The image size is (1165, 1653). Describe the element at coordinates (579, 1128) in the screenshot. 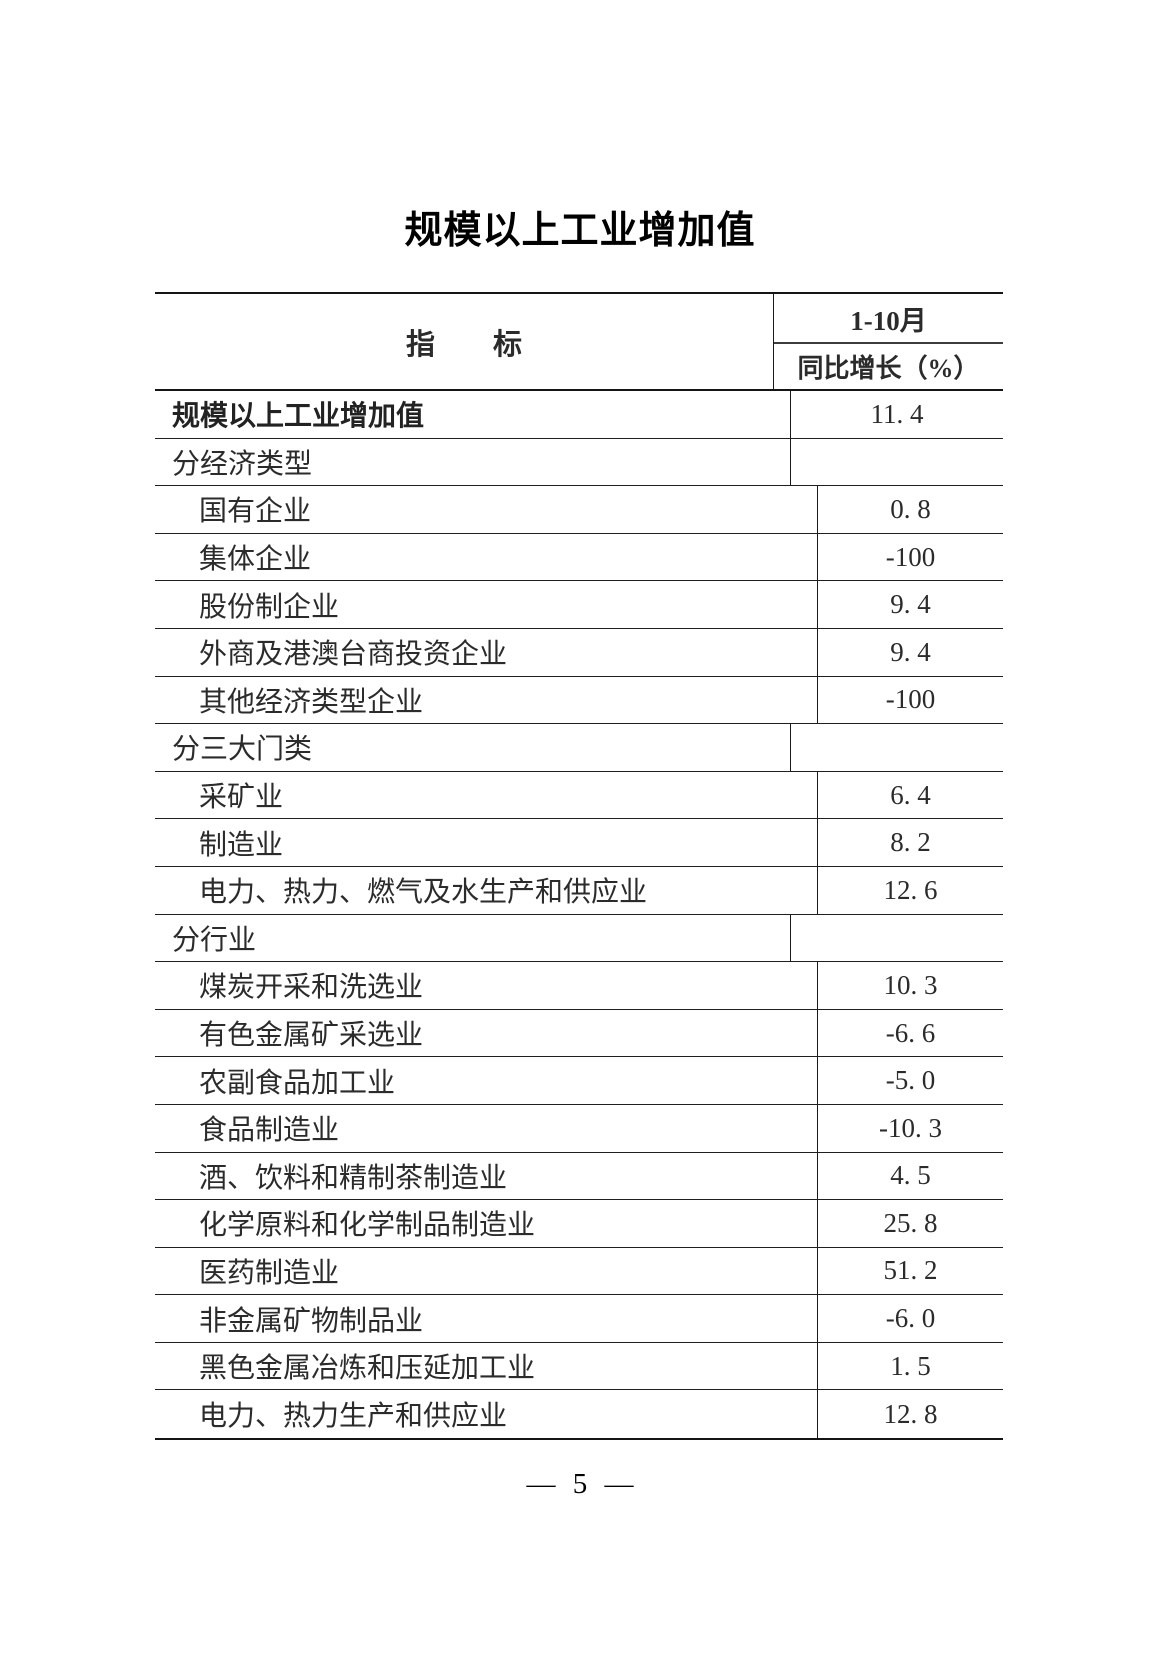

I see `table-row: 食品制造业 -10. 3` at that location.